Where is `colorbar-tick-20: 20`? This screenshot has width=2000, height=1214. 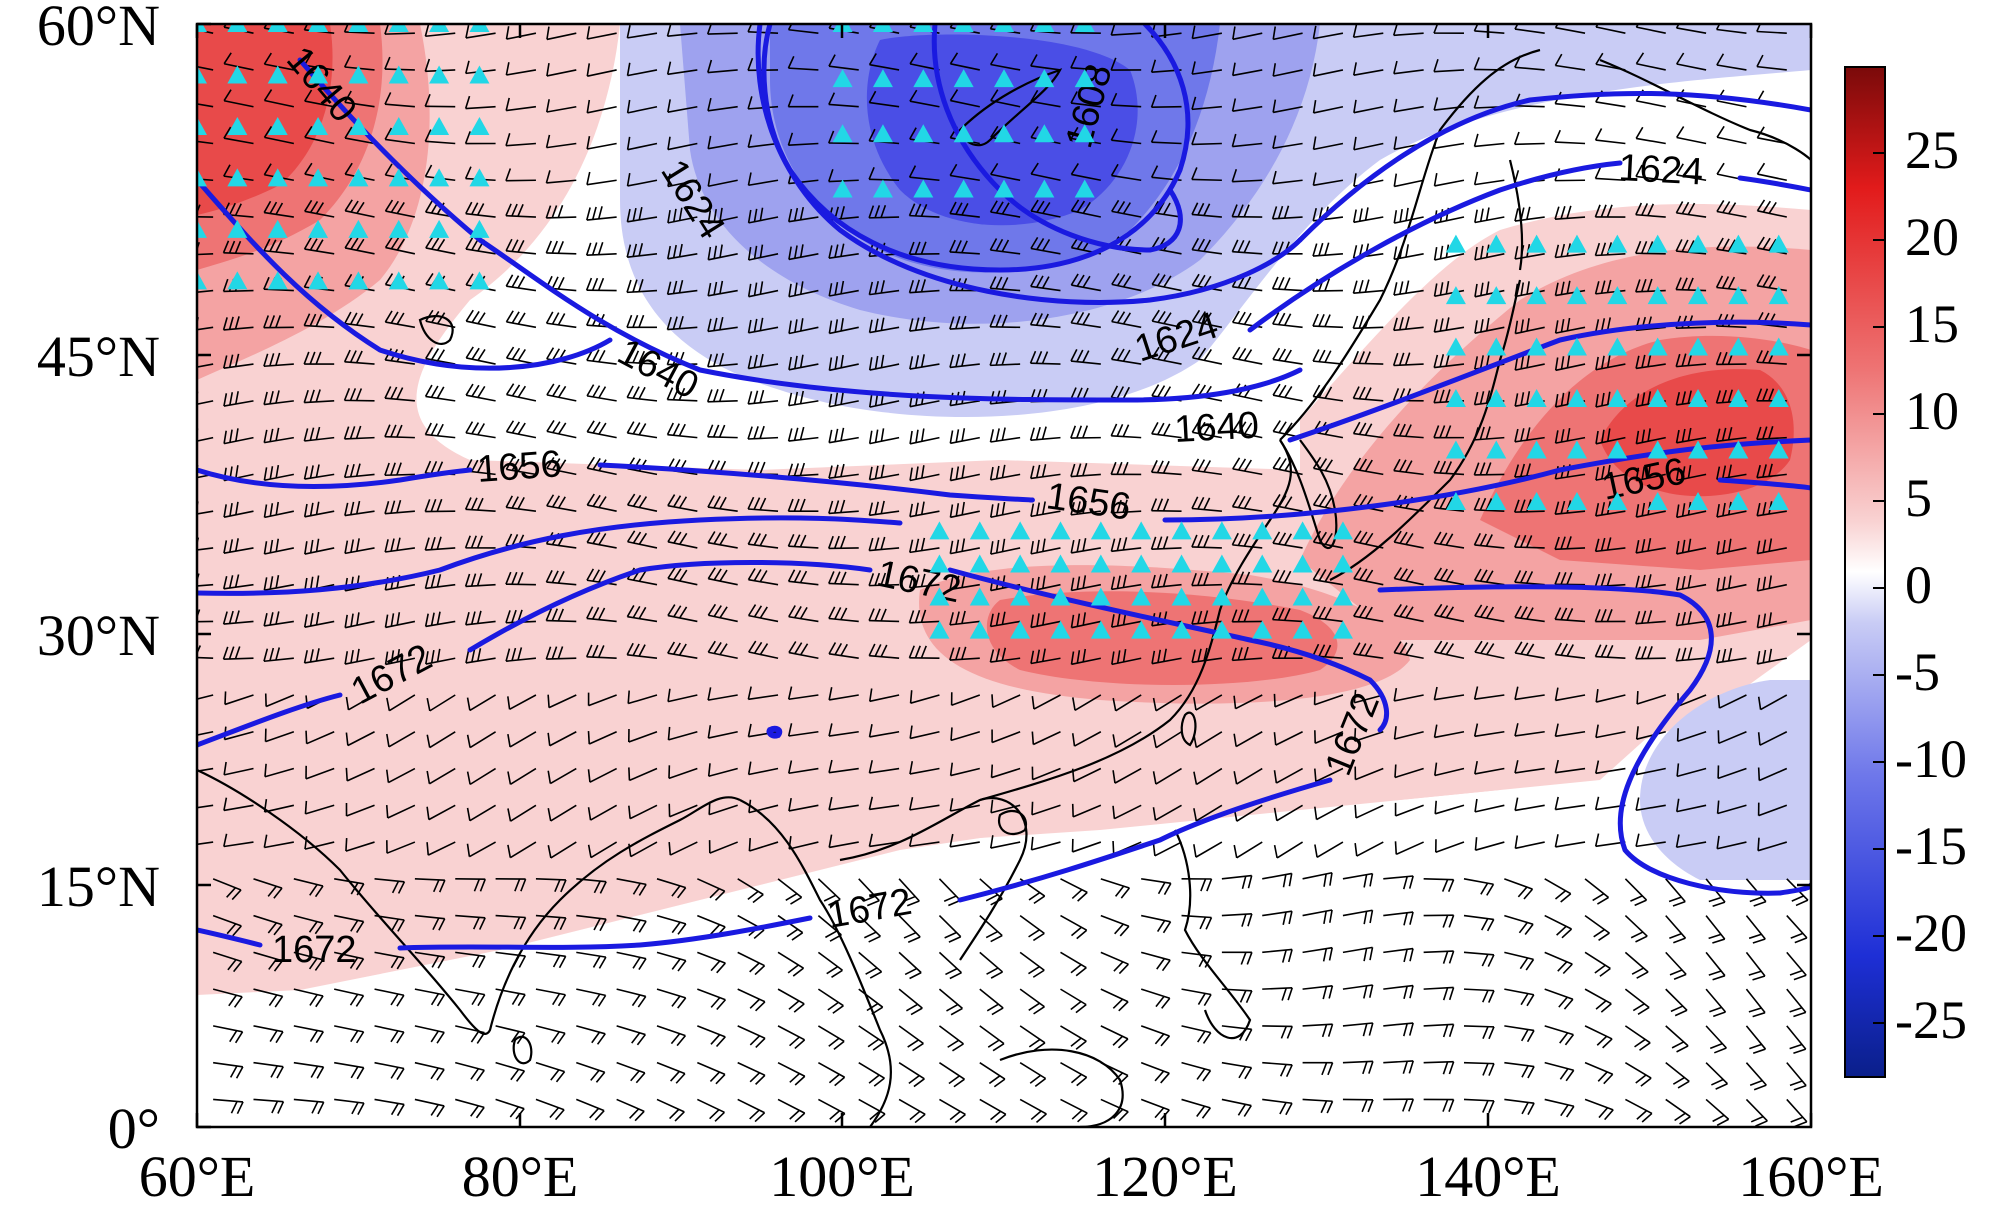
colorbar-tick-20: 20 is located at coordinates (1932, 237).